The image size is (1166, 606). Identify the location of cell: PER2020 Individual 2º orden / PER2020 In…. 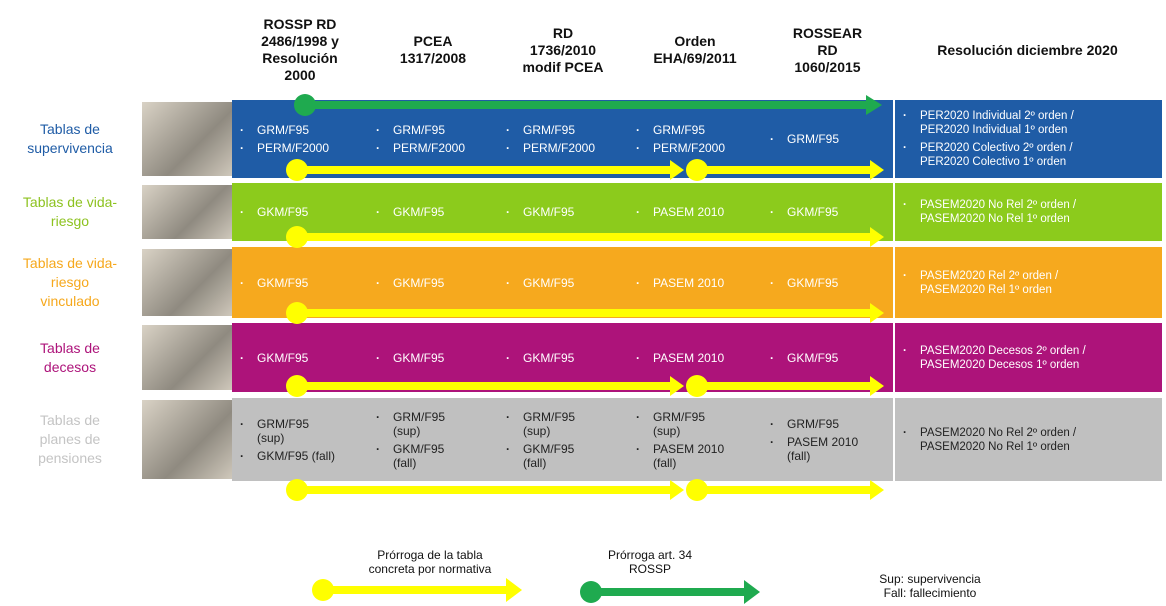
(1027, 139).